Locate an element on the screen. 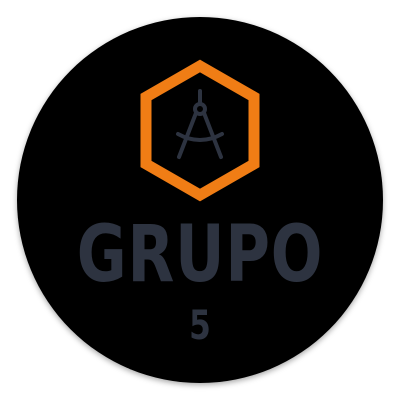  compass-icon is located at coordinates (200, 124).